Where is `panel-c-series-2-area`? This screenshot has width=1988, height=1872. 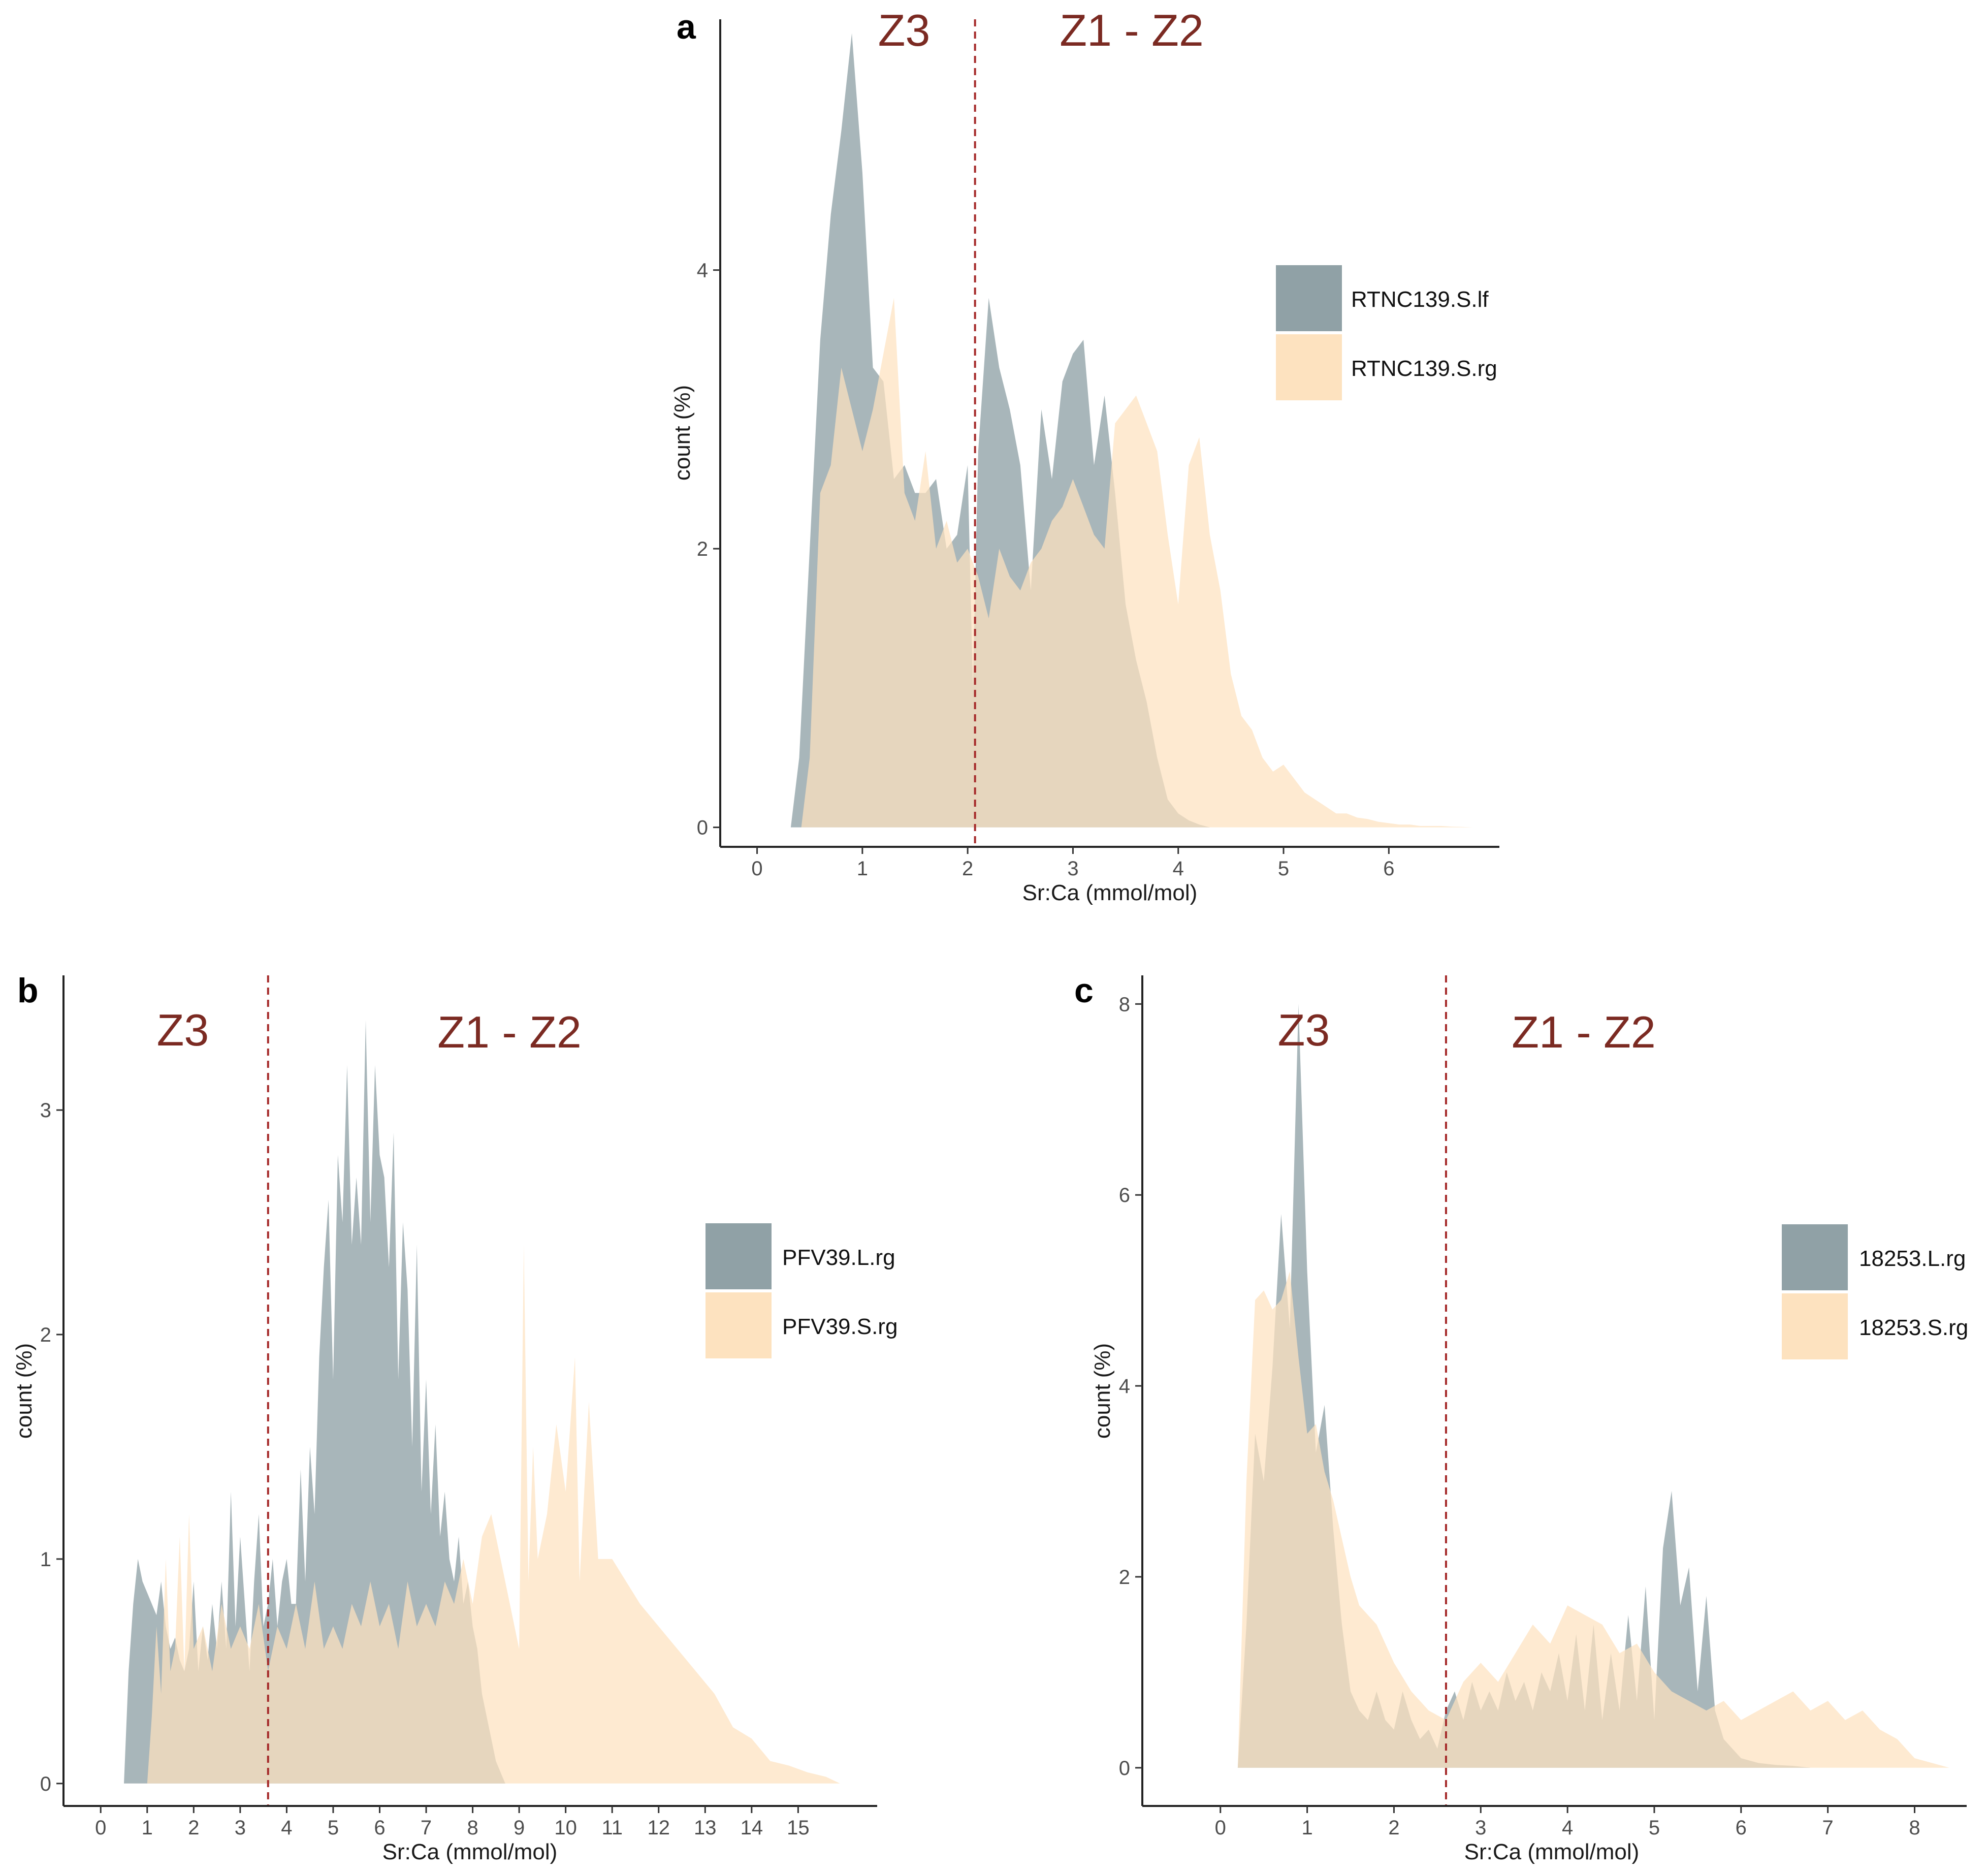
panel-c-series-2-area is located at coordinates (1593, 1519).